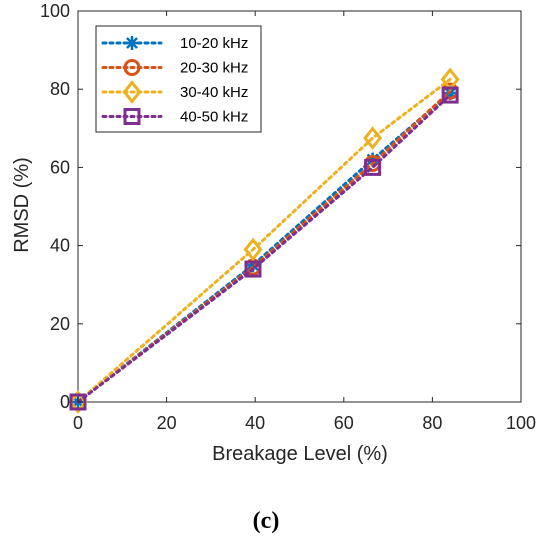  Describe the element at coordinates (60, 324) in the screenshot. I see `y-tick-label: 20` at that location.